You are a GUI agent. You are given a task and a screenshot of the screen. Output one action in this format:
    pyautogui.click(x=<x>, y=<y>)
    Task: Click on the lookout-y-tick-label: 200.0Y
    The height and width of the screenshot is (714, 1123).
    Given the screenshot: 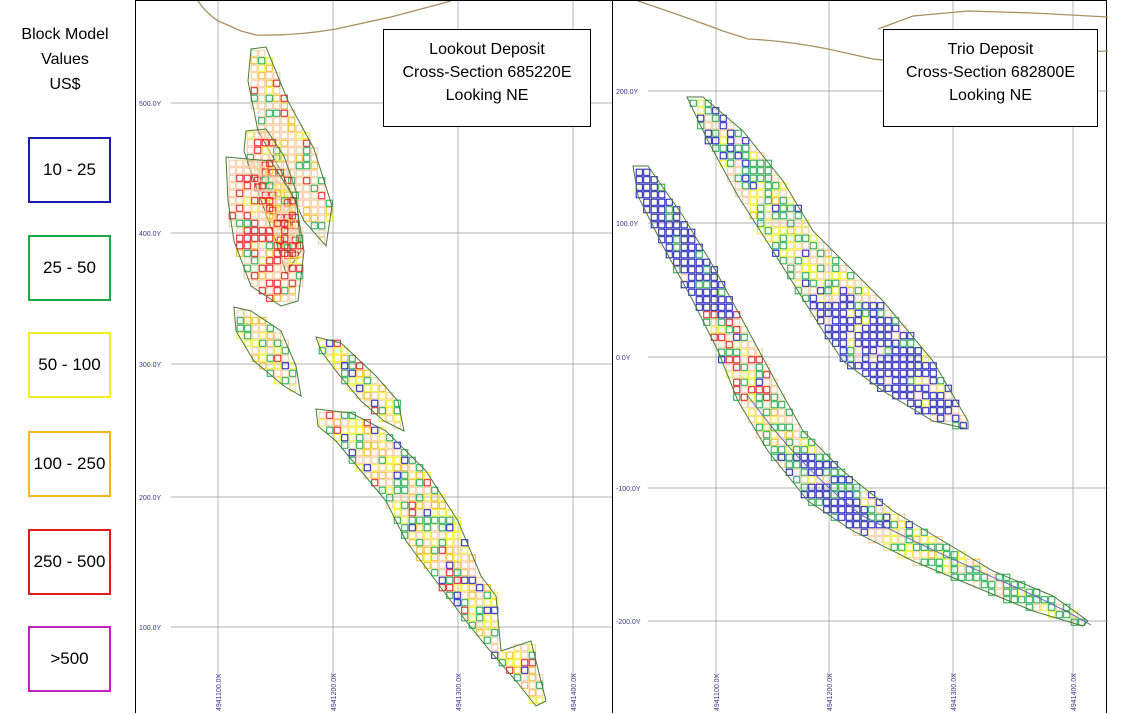 What is the action you would take?
    pyautogui.click(x=150, y=498)
    